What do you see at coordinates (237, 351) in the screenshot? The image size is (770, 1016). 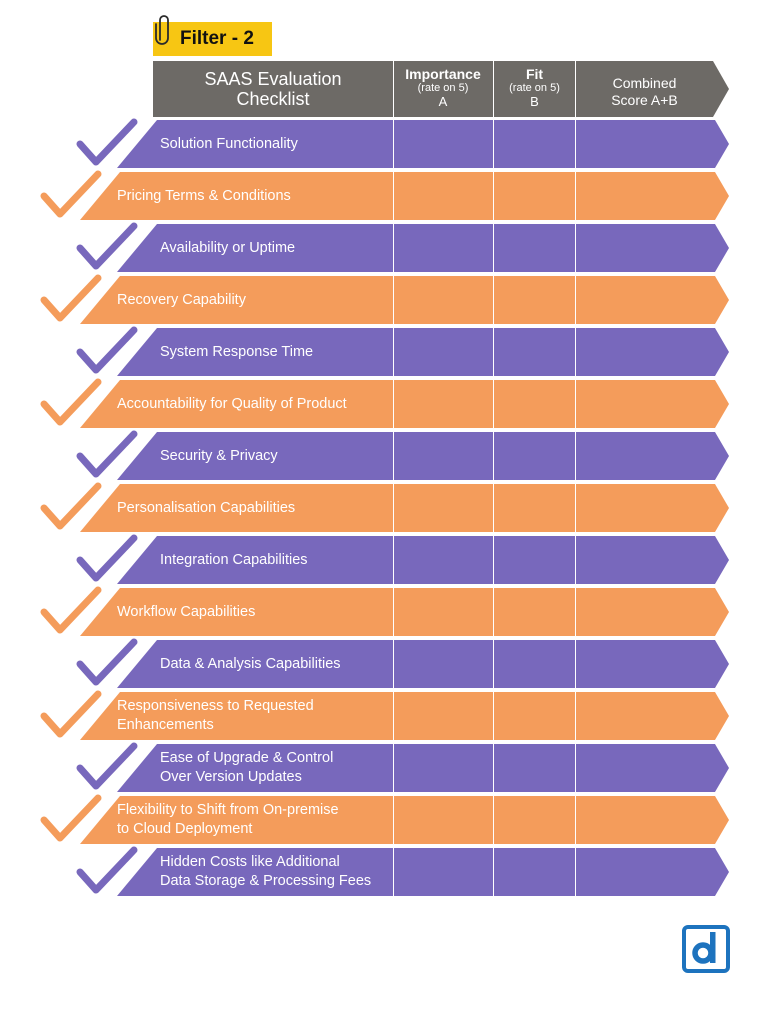 I see `row-label: System Response Time` at bounding box center [237, 351].